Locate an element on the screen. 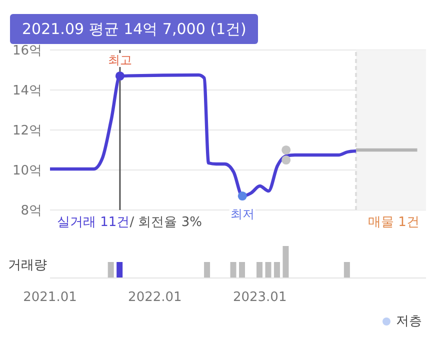 This screenshot has height=341, width=434. y-tick-label: 14억 is located at coordinates (27, 91).